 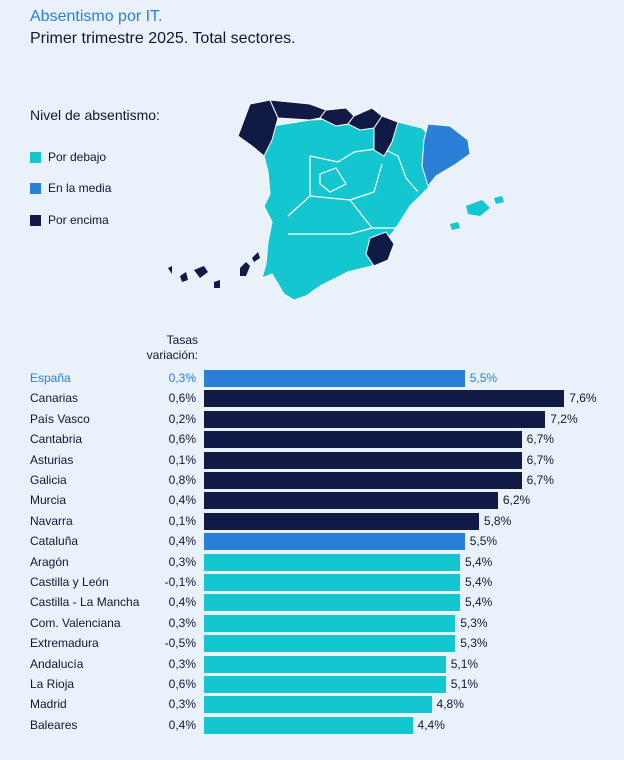 What do you see at coordinates (312, 563) in the screenshot?
I see `bar-row: Aragón 0,3% 5,4%` at bounding box center [312, 563].